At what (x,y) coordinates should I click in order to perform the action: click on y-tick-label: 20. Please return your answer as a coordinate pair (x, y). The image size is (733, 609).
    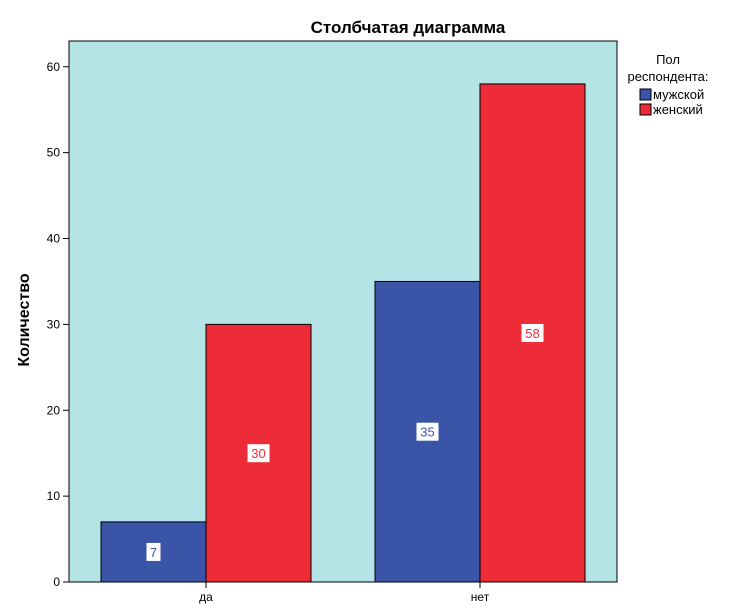
    Looking at the image, I should click on (54, 410).